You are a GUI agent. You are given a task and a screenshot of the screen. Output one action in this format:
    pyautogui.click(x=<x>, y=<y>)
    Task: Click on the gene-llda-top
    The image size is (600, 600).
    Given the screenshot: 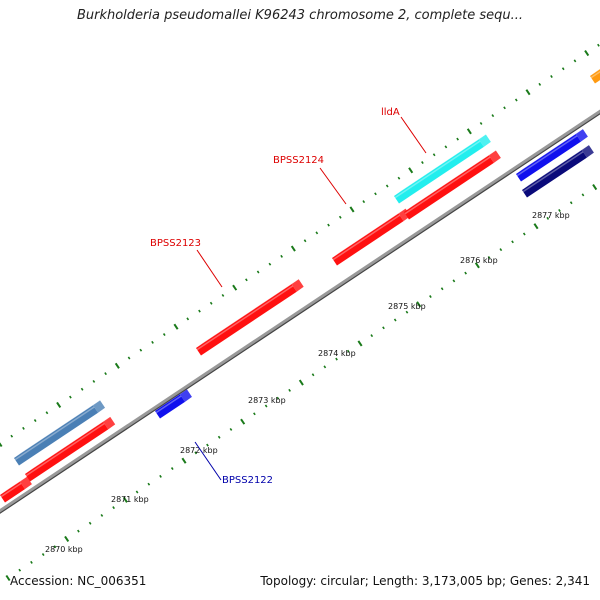 What is the action you would take?
    pyautogui.click(x=440, y=165)
    